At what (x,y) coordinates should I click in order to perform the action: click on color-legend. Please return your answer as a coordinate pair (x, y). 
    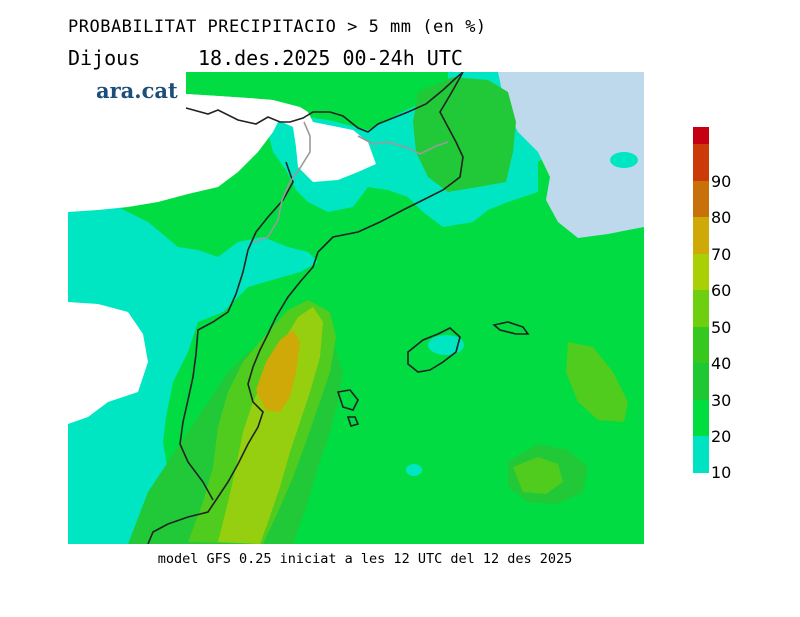
    Looking at the image, I should click on (701, 300).